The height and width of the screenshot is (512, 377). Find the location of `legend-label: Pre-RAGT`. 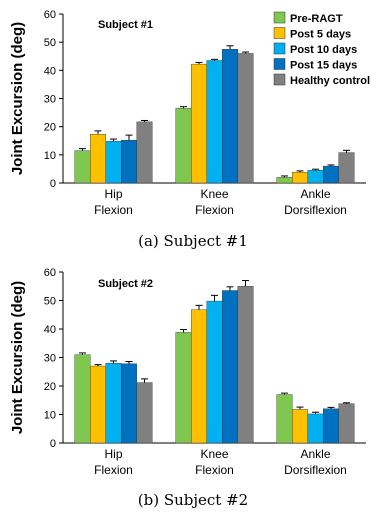

legend-label: Pre-RAGT is located at coordinates (316, 19).